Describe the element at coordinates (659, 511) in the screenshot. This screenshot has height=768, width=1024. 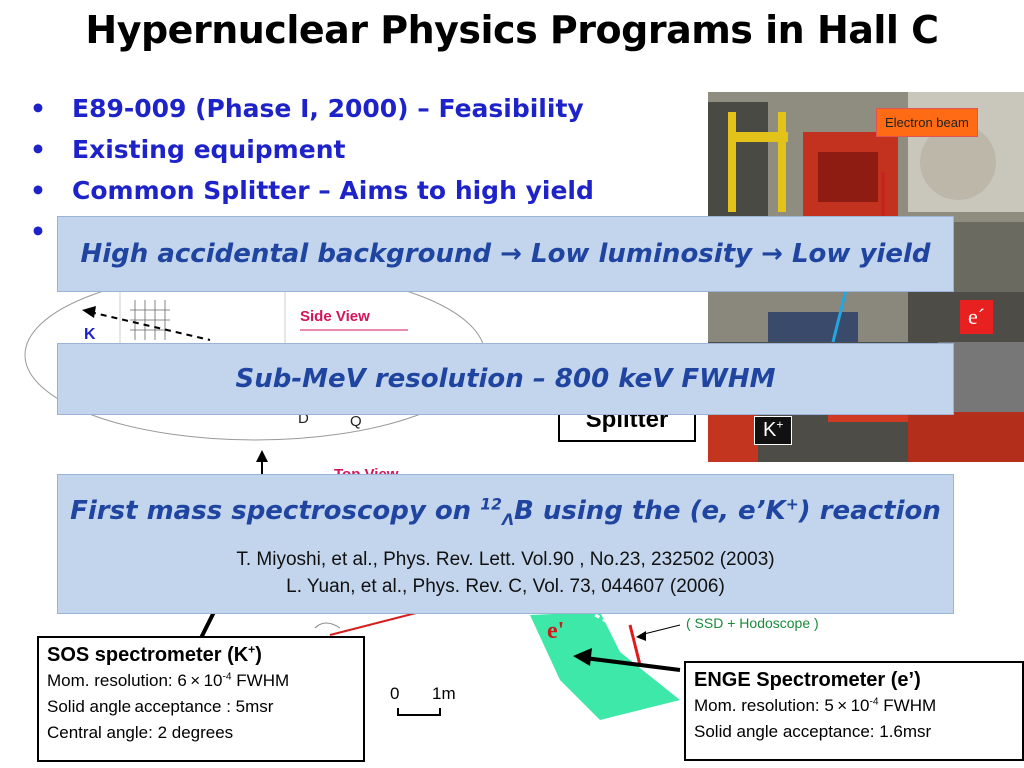
I see `reaction-text: using the (e, e’K` at that location.